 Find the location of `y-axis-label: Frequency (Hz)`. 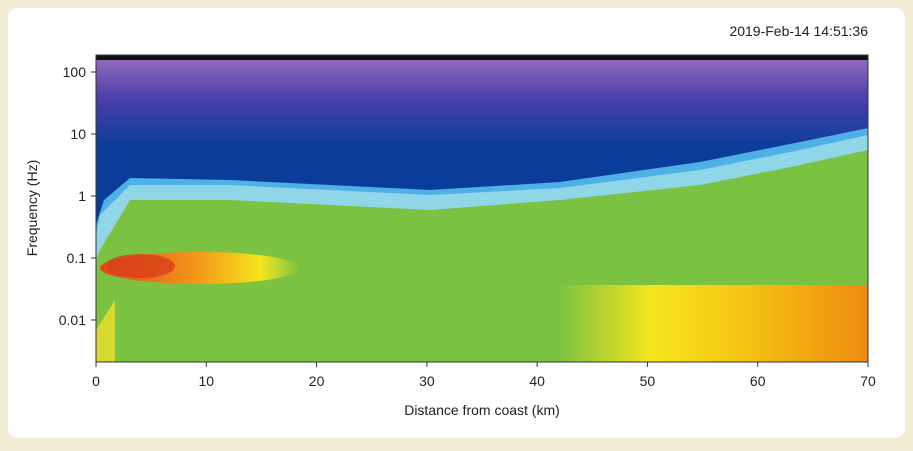

y-axis-label: Frequency (Hz) is located at coordinates (32, 208).